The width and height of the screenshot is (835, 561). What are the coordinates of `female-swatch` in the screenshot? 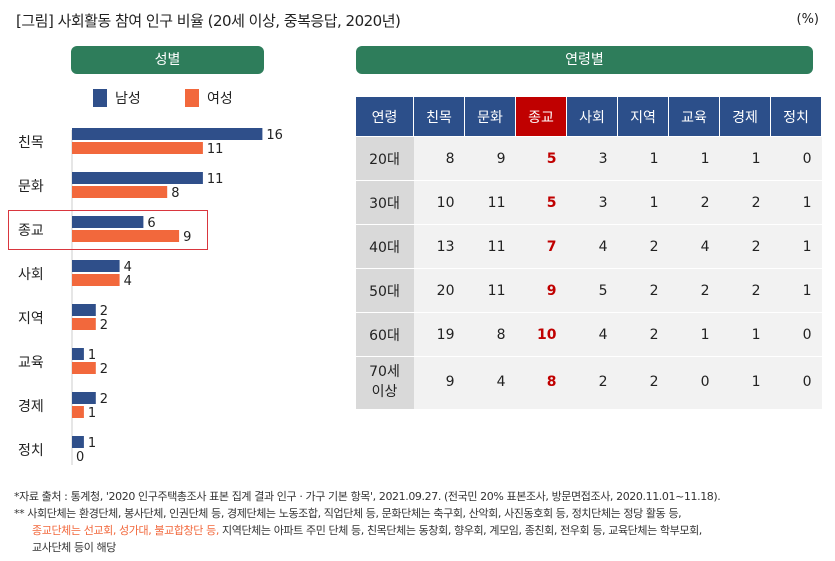 It's located at (192, 98).